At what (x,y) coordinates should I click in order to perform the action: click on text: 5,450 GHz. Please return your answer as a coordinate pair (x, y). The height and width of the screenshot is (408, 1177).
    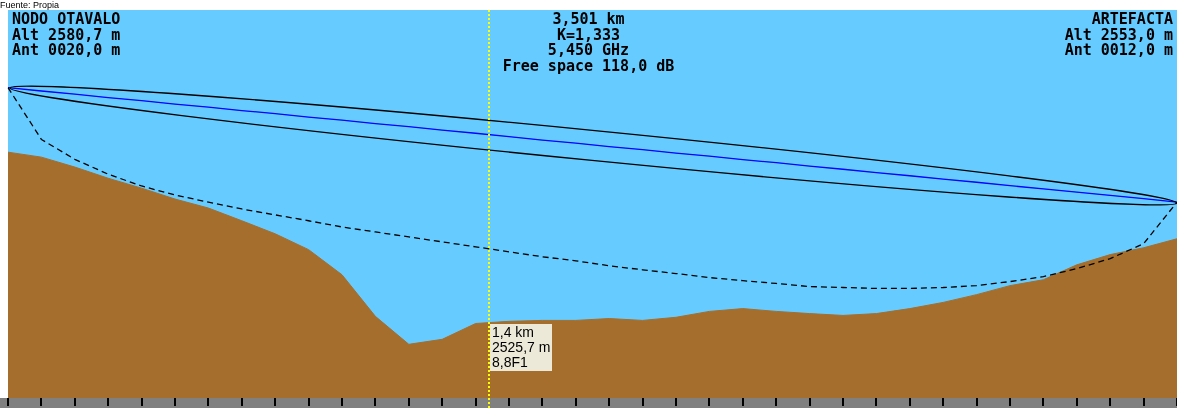
    Looking at the image, I should click on (588, 50).